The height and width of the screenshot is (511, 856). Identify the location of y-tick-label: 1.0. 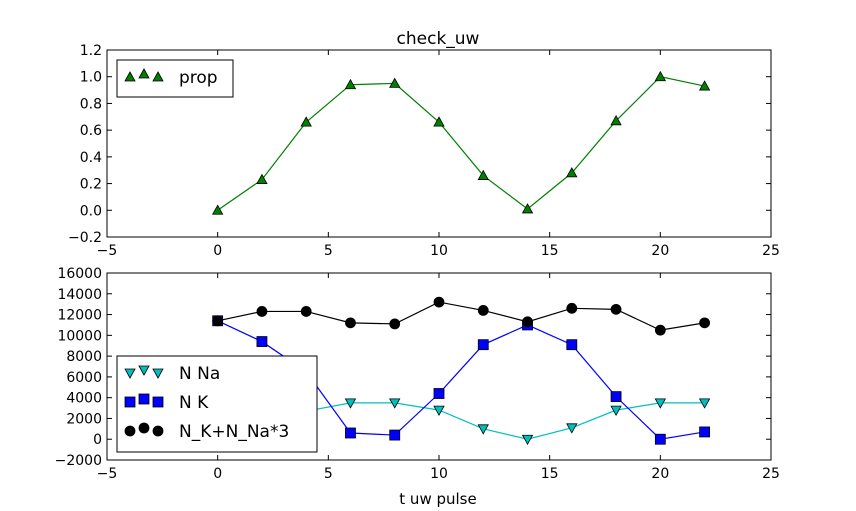
(91, 78).